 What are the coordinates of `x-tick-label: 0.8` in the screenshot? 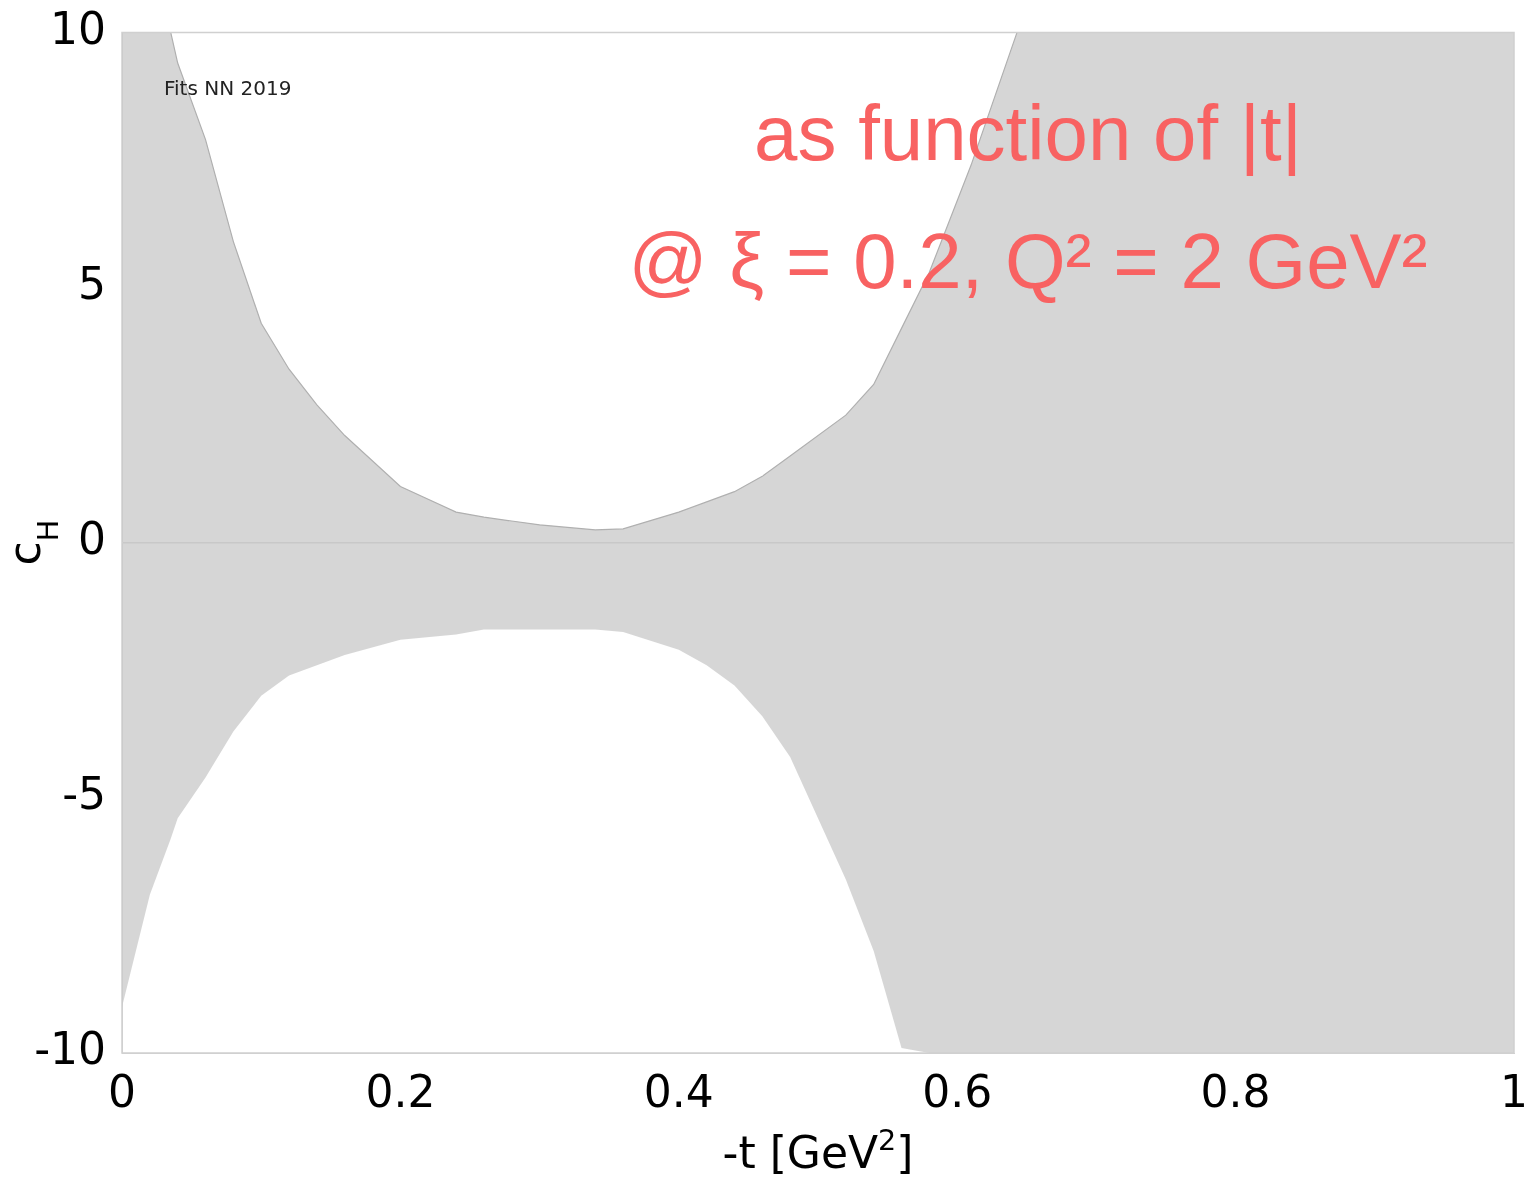 It's located at (1235, 1091).